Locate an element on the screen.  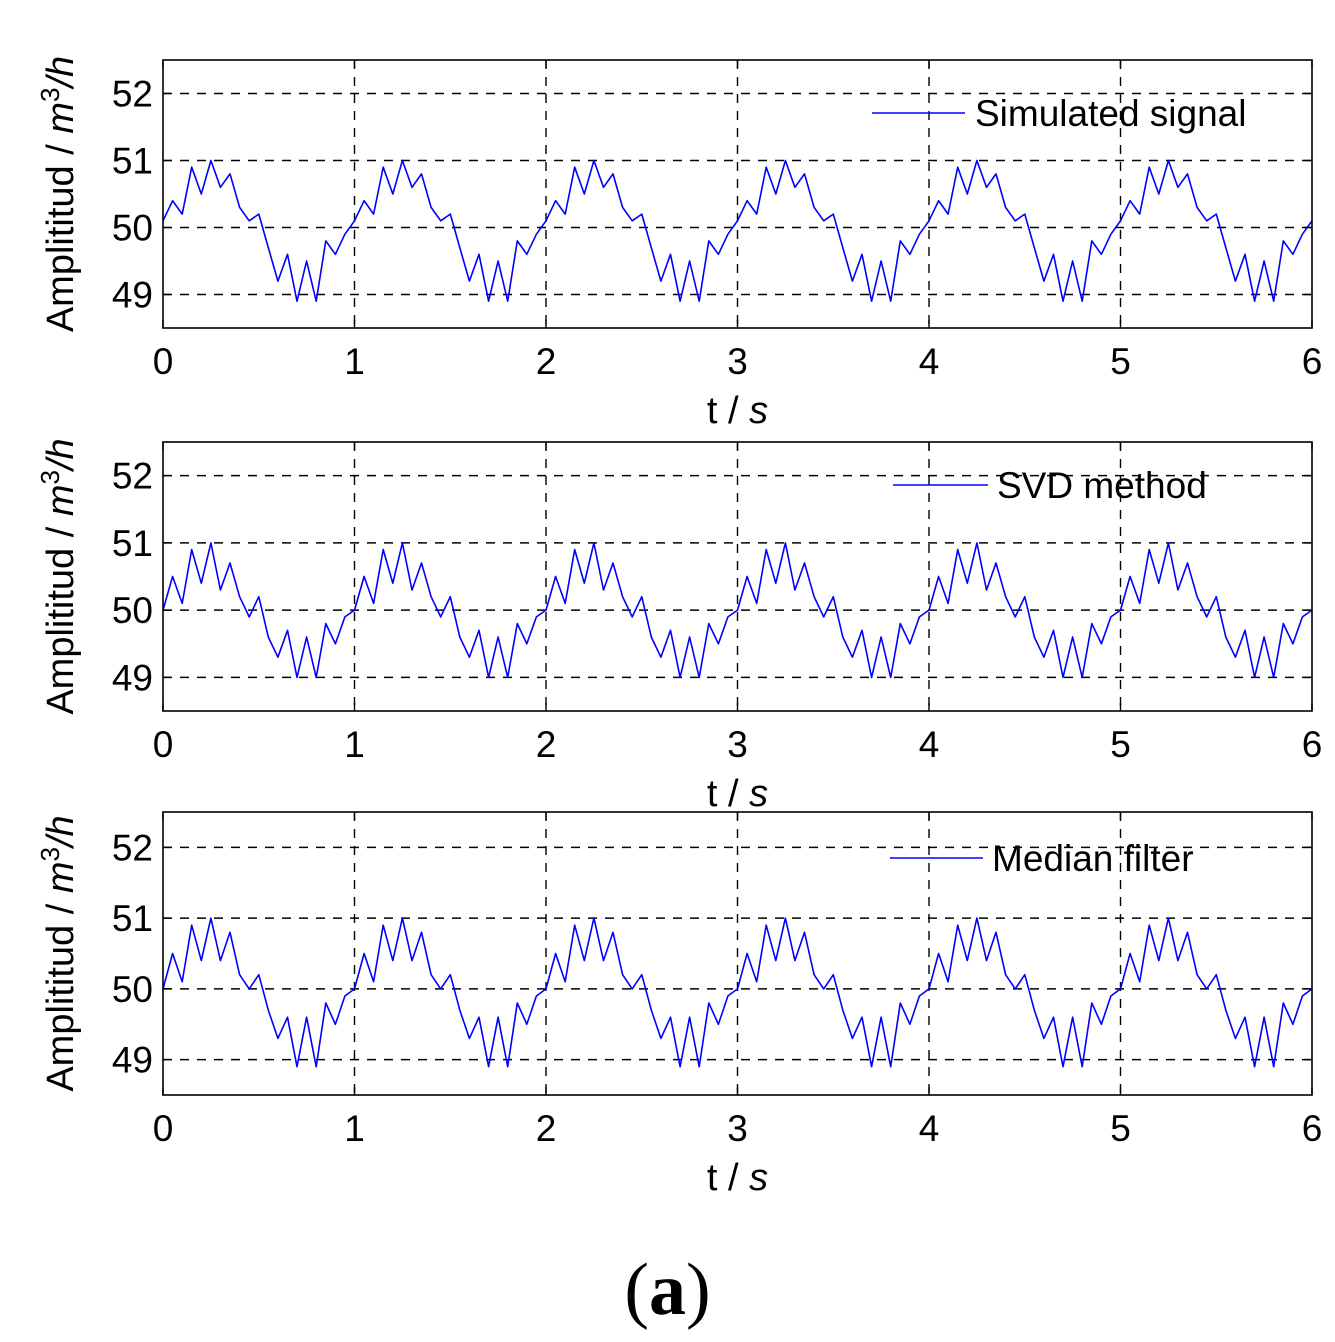
legend-label: SVD method is located at coordinates (1102, 485).